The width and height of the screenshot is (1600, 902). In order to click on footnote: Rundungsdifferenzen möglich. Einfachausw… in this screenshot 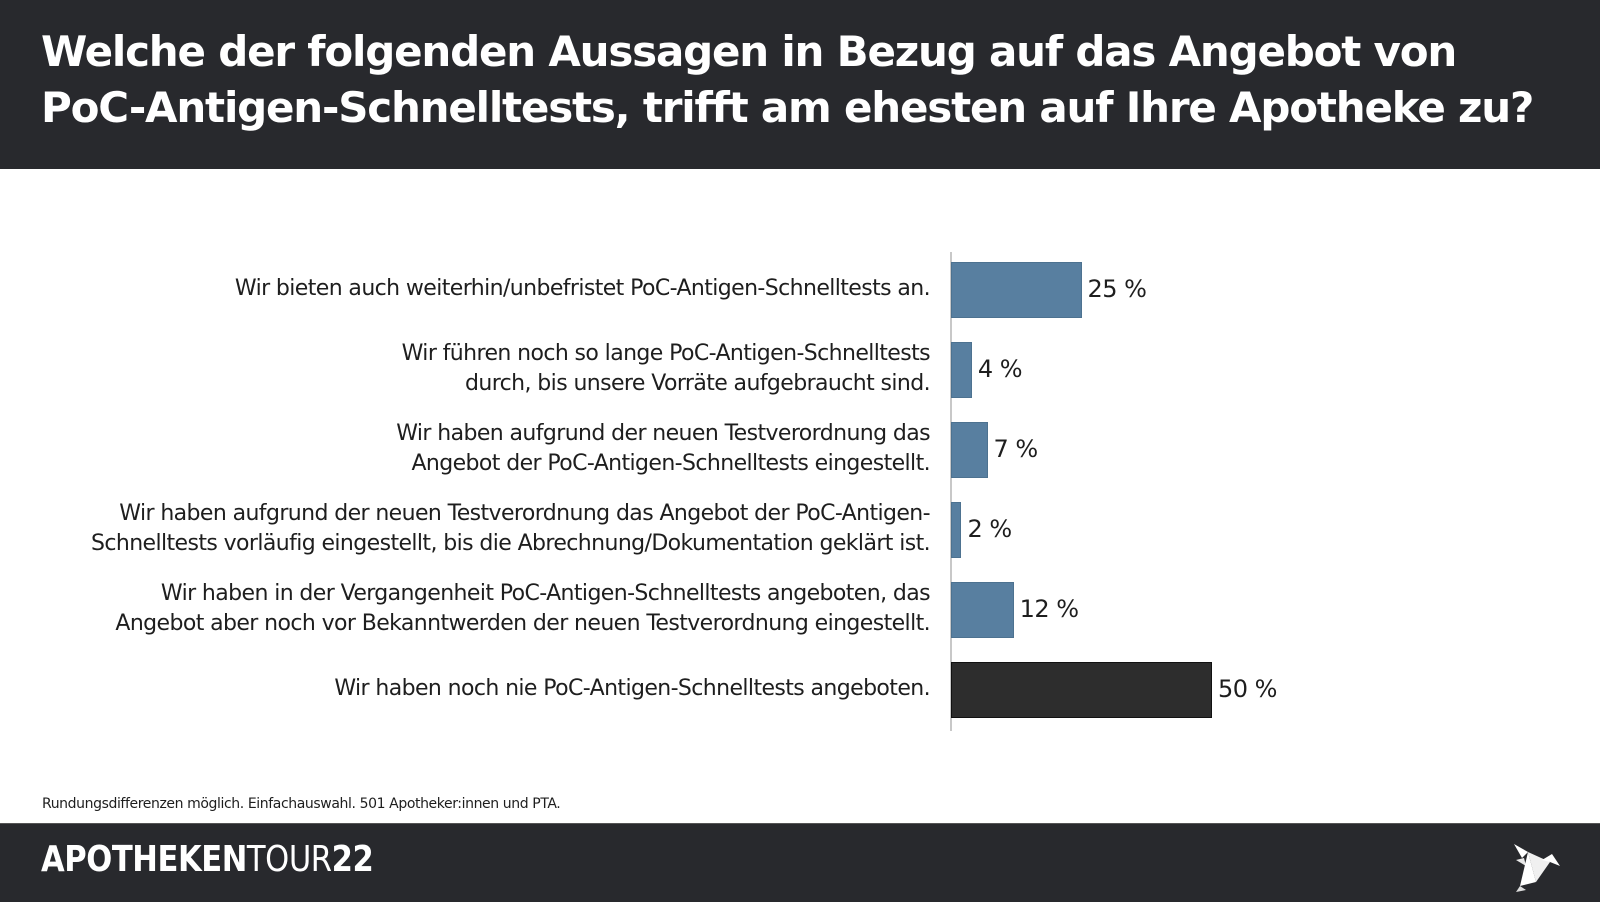, I will do `click(301, 804)`.